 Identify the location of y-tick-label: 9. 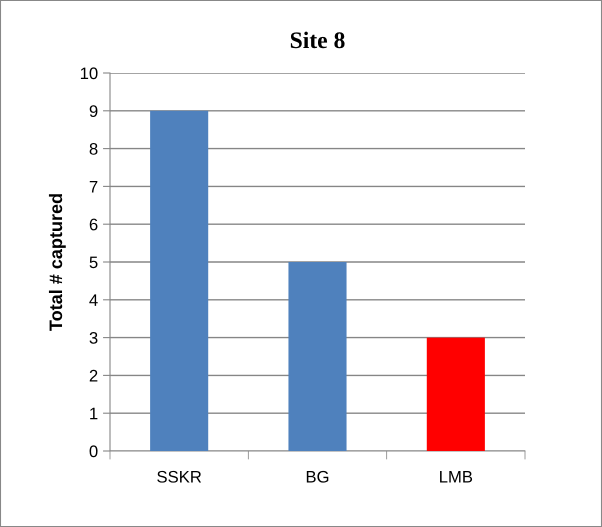
(94, 111).